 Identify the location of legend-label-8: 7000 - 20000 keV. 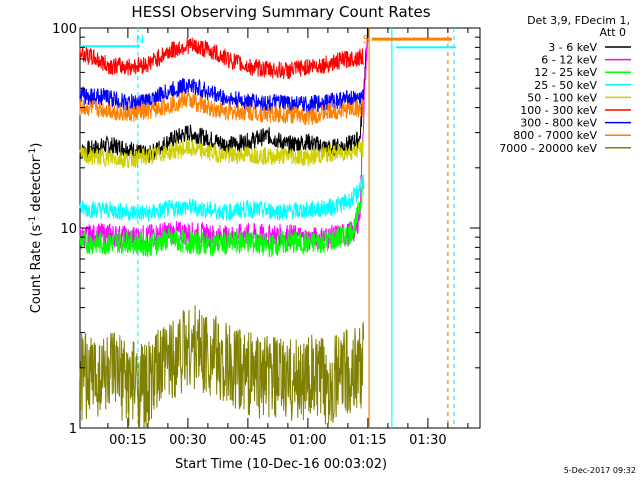
(548, 148).